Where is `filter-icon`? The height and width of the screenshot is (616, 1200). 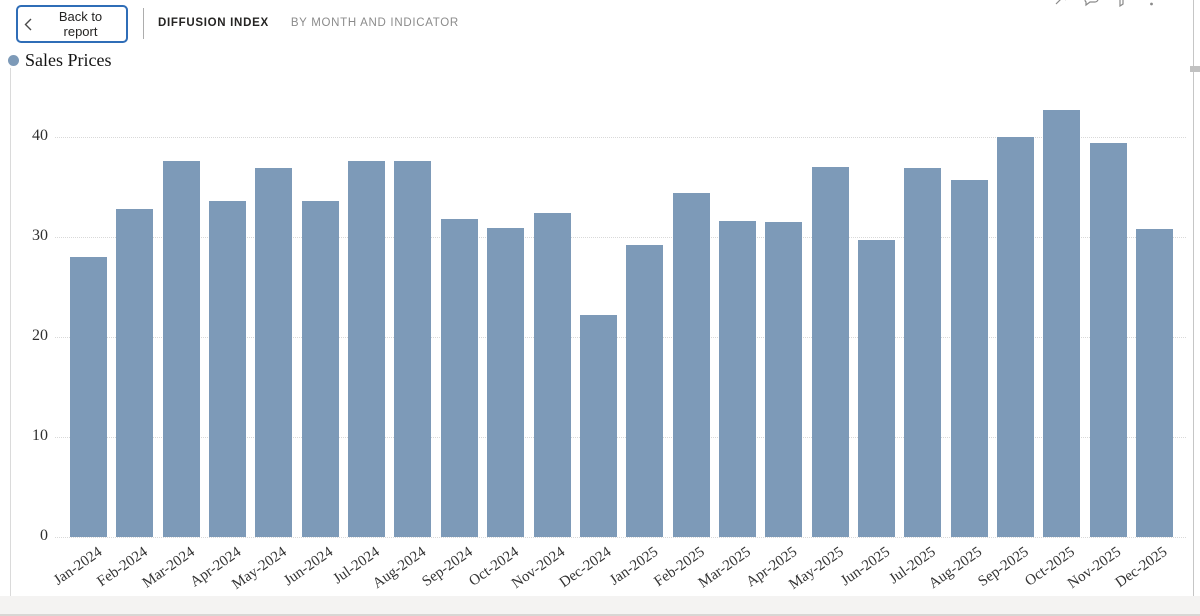
filter-icon is located at coordinates (1121, 3).